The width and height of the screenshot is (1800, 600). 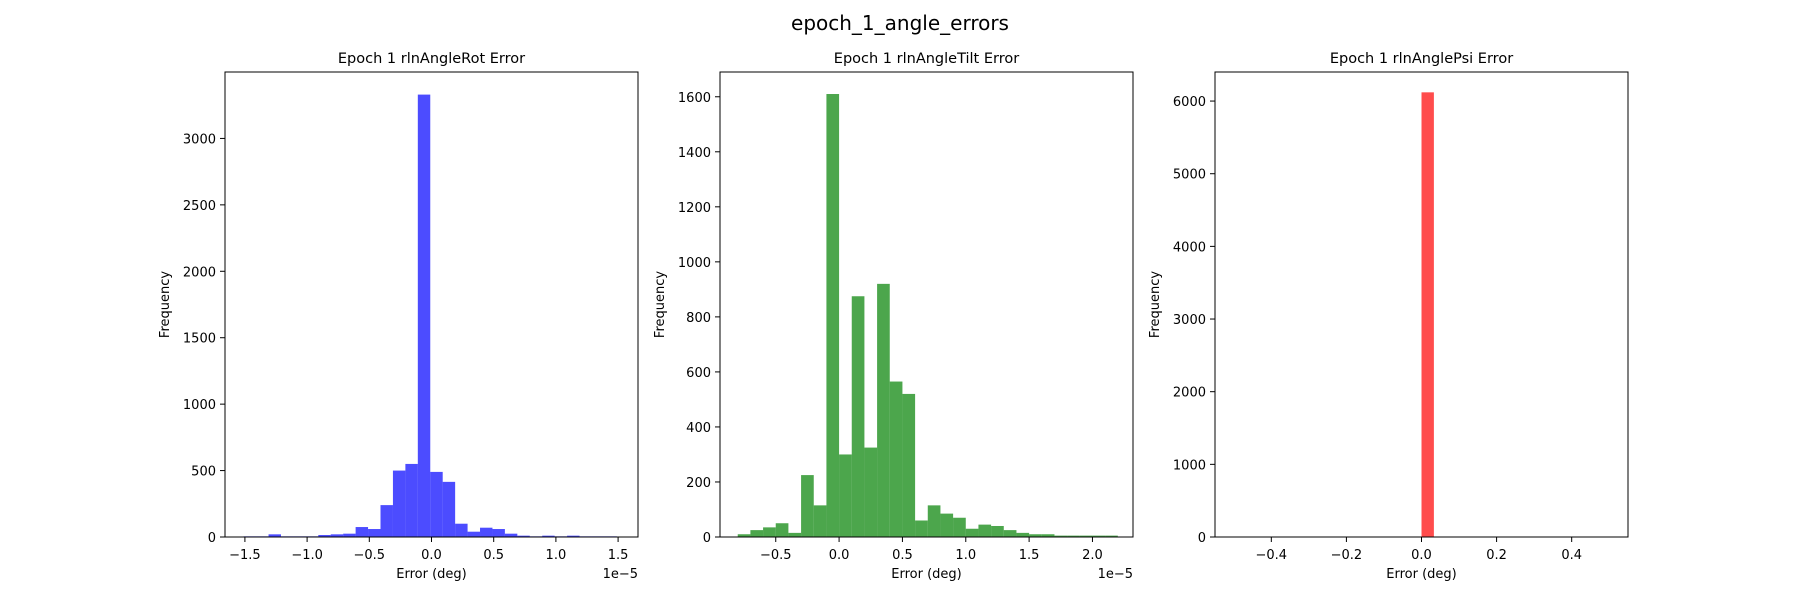 What do you see at coordinates (1421, 555) in the screenshot?
I see `panel-3-xtick-label: 0.0` at bounding box center [1421, 555].